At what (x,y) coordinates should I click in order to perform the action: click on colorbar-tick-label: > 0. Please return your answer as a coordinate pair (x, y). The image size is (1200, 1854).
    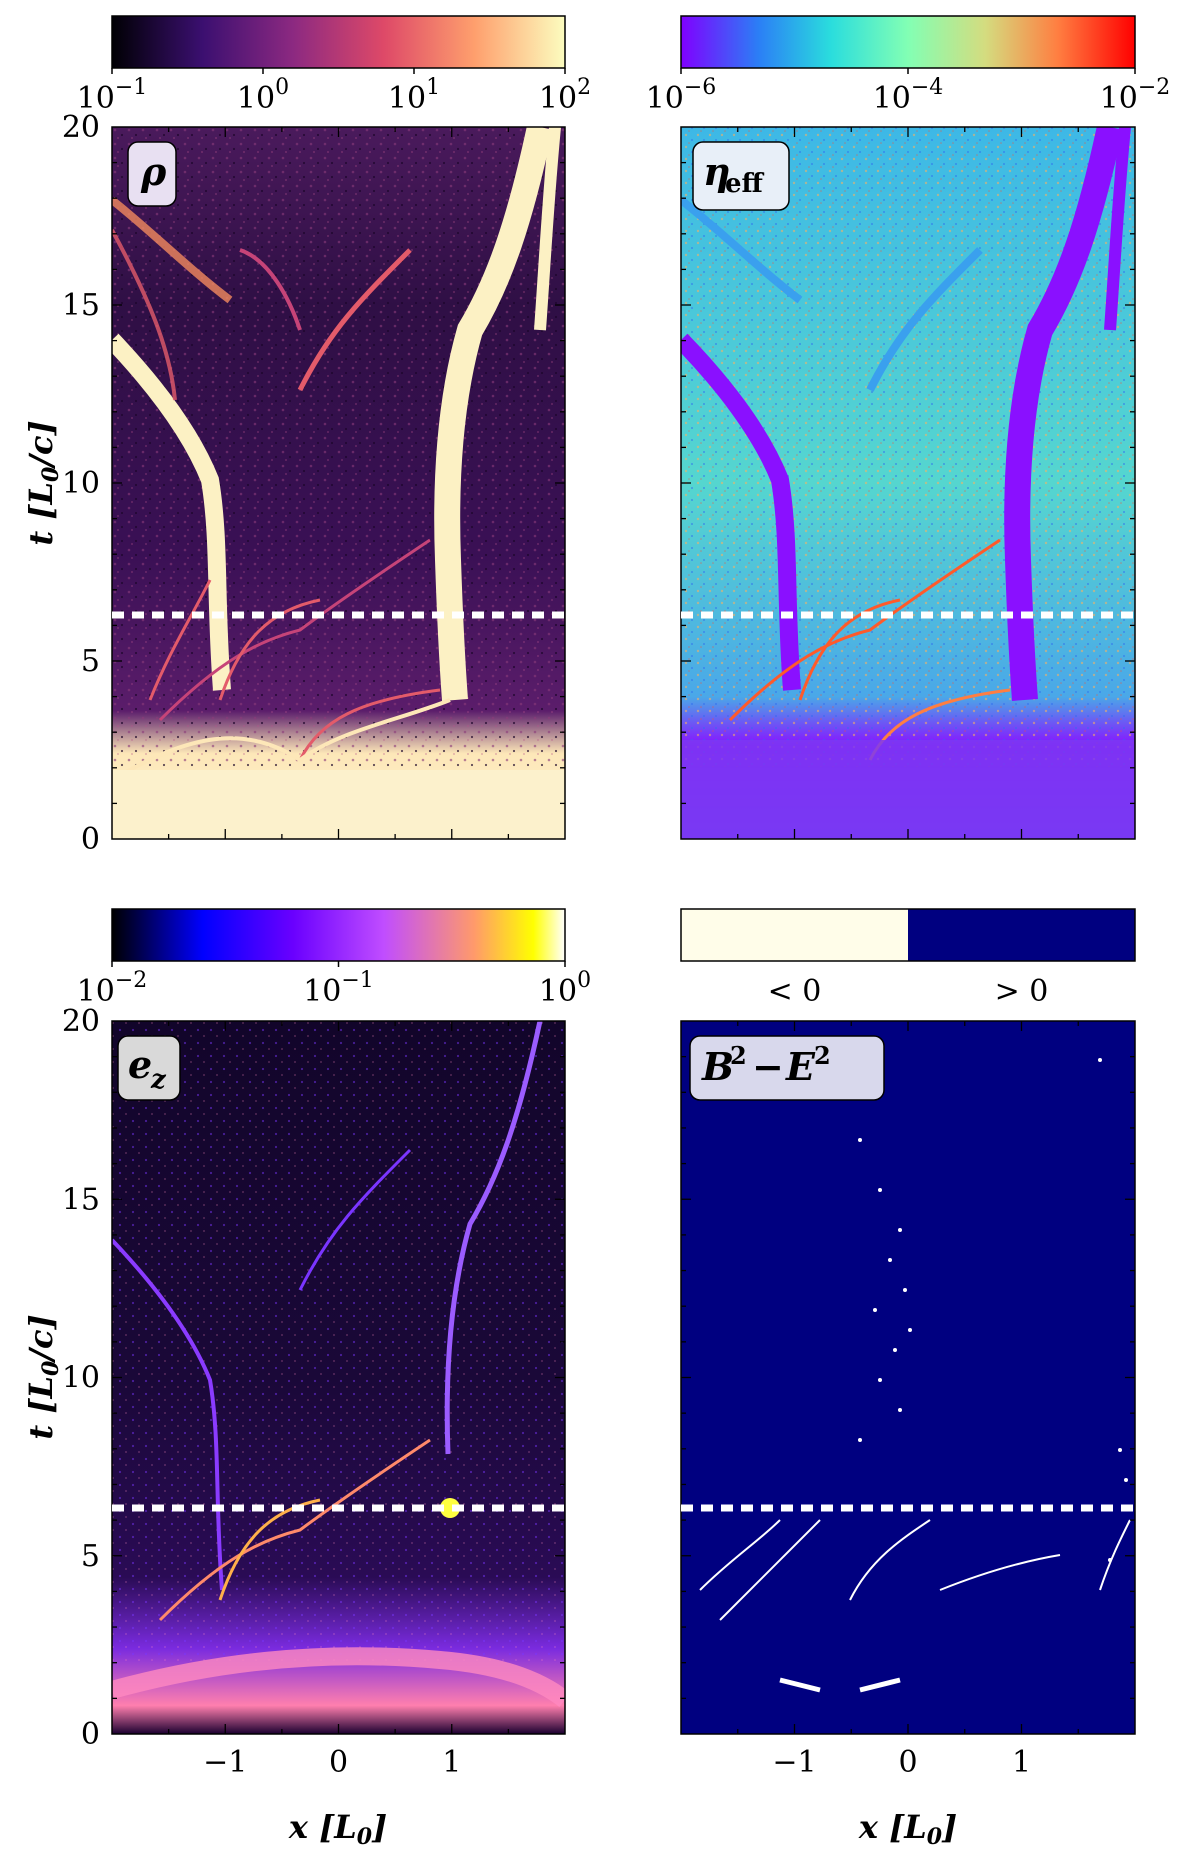
    Looking at the image, I should click on (1022, 991).